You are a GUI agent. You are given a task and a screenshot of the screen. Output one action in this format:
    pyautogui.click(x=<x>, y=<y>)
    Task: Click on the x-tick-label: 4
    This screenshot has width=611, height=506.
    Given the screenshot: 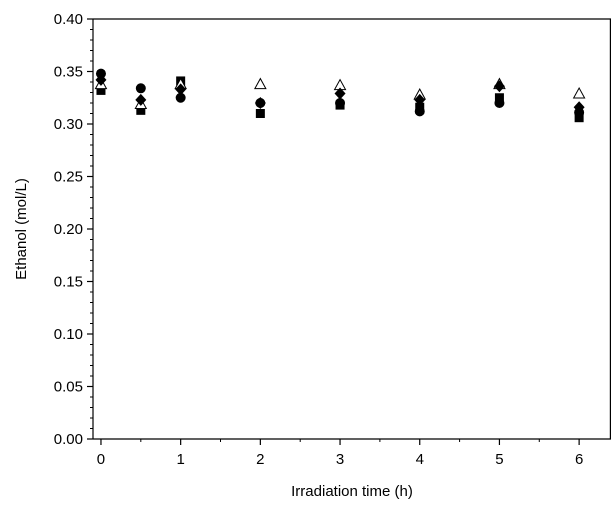 What is the action you would take?
    pyautogui.click(x=420, y=459)
    